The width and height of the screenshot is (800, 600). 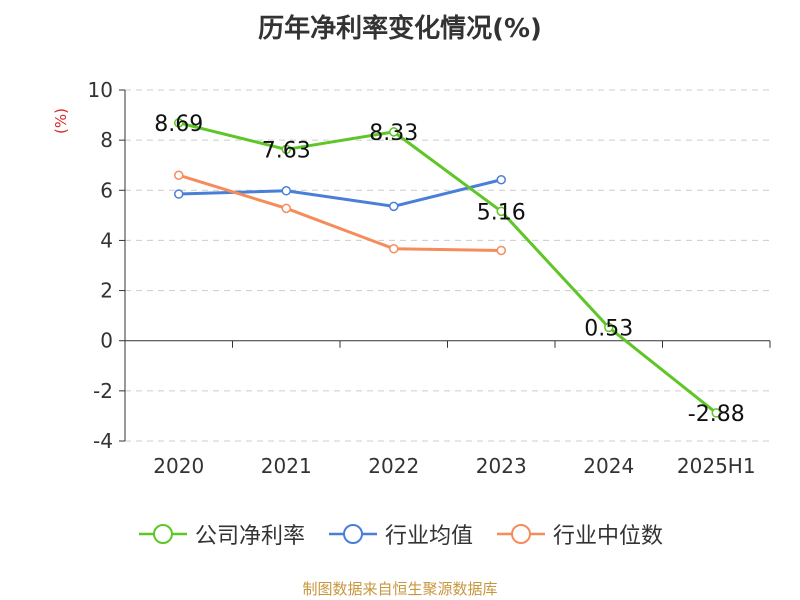 I want to click on y-tick-label: 6, so click(x=106, y=190).